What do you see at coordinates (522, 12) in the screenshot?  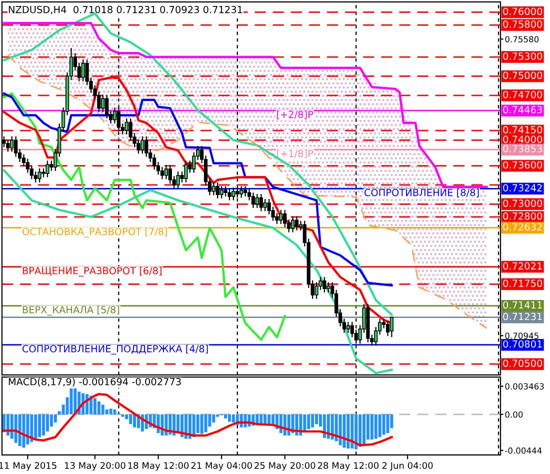 I see `ref-line-label: 0.76000` at bounding box center [522, 12].